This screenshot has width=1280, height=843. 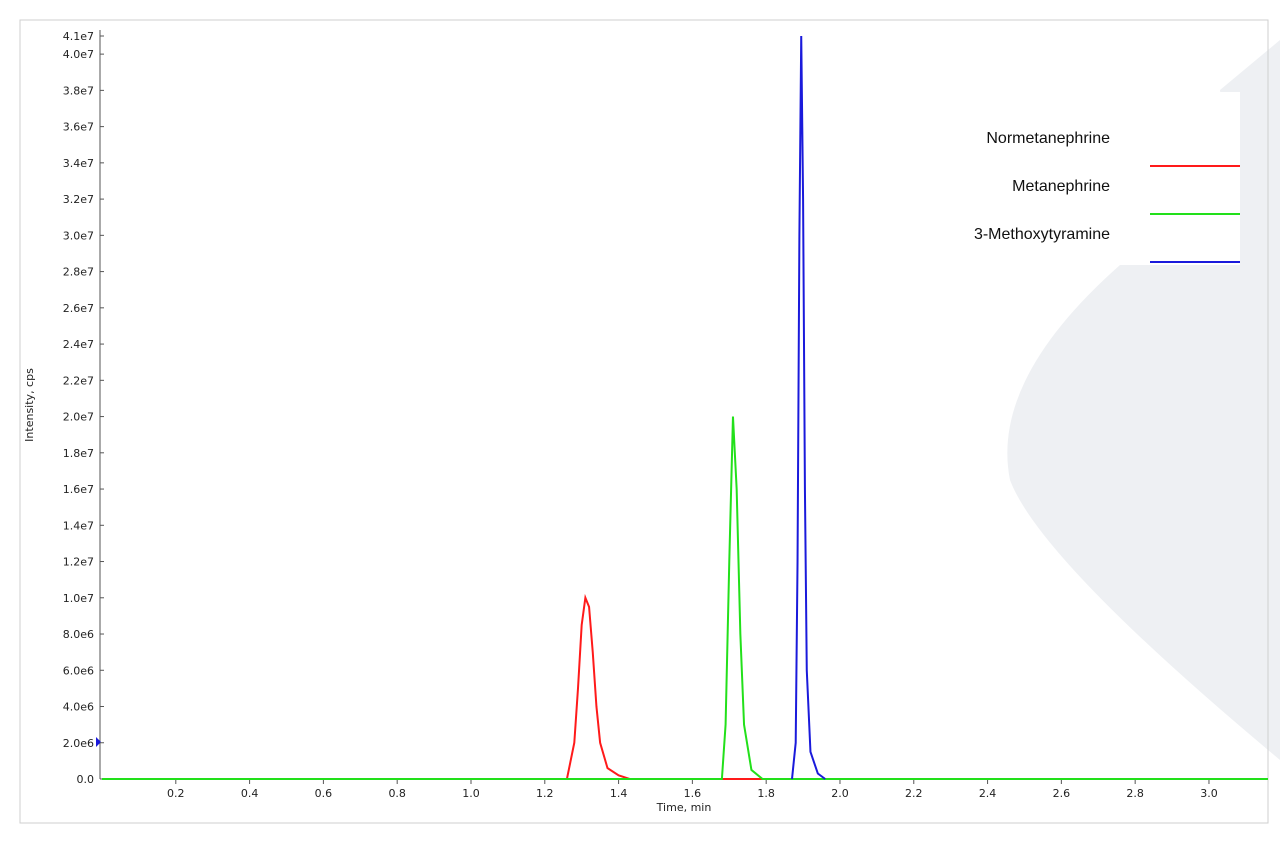 I want to click on y-tick-label: 4.1e7, so click(x=78, y=36).